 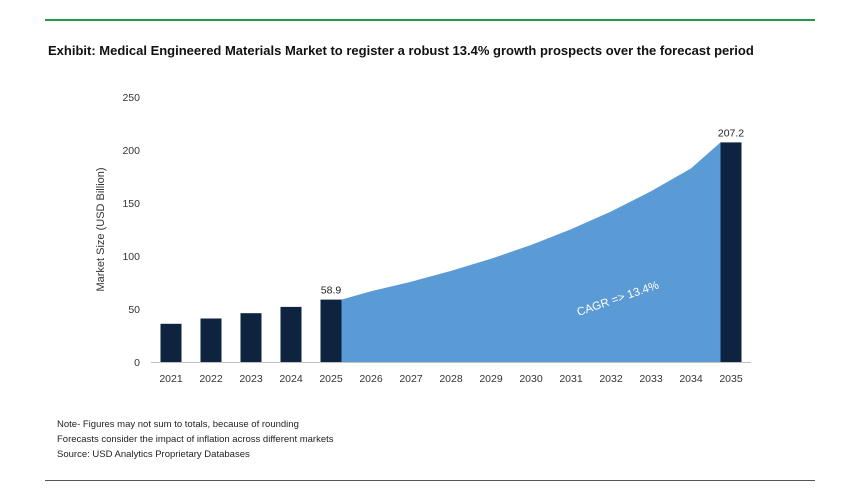 I want to click on x-tick-label: 2022, so click(x=211, y=379).